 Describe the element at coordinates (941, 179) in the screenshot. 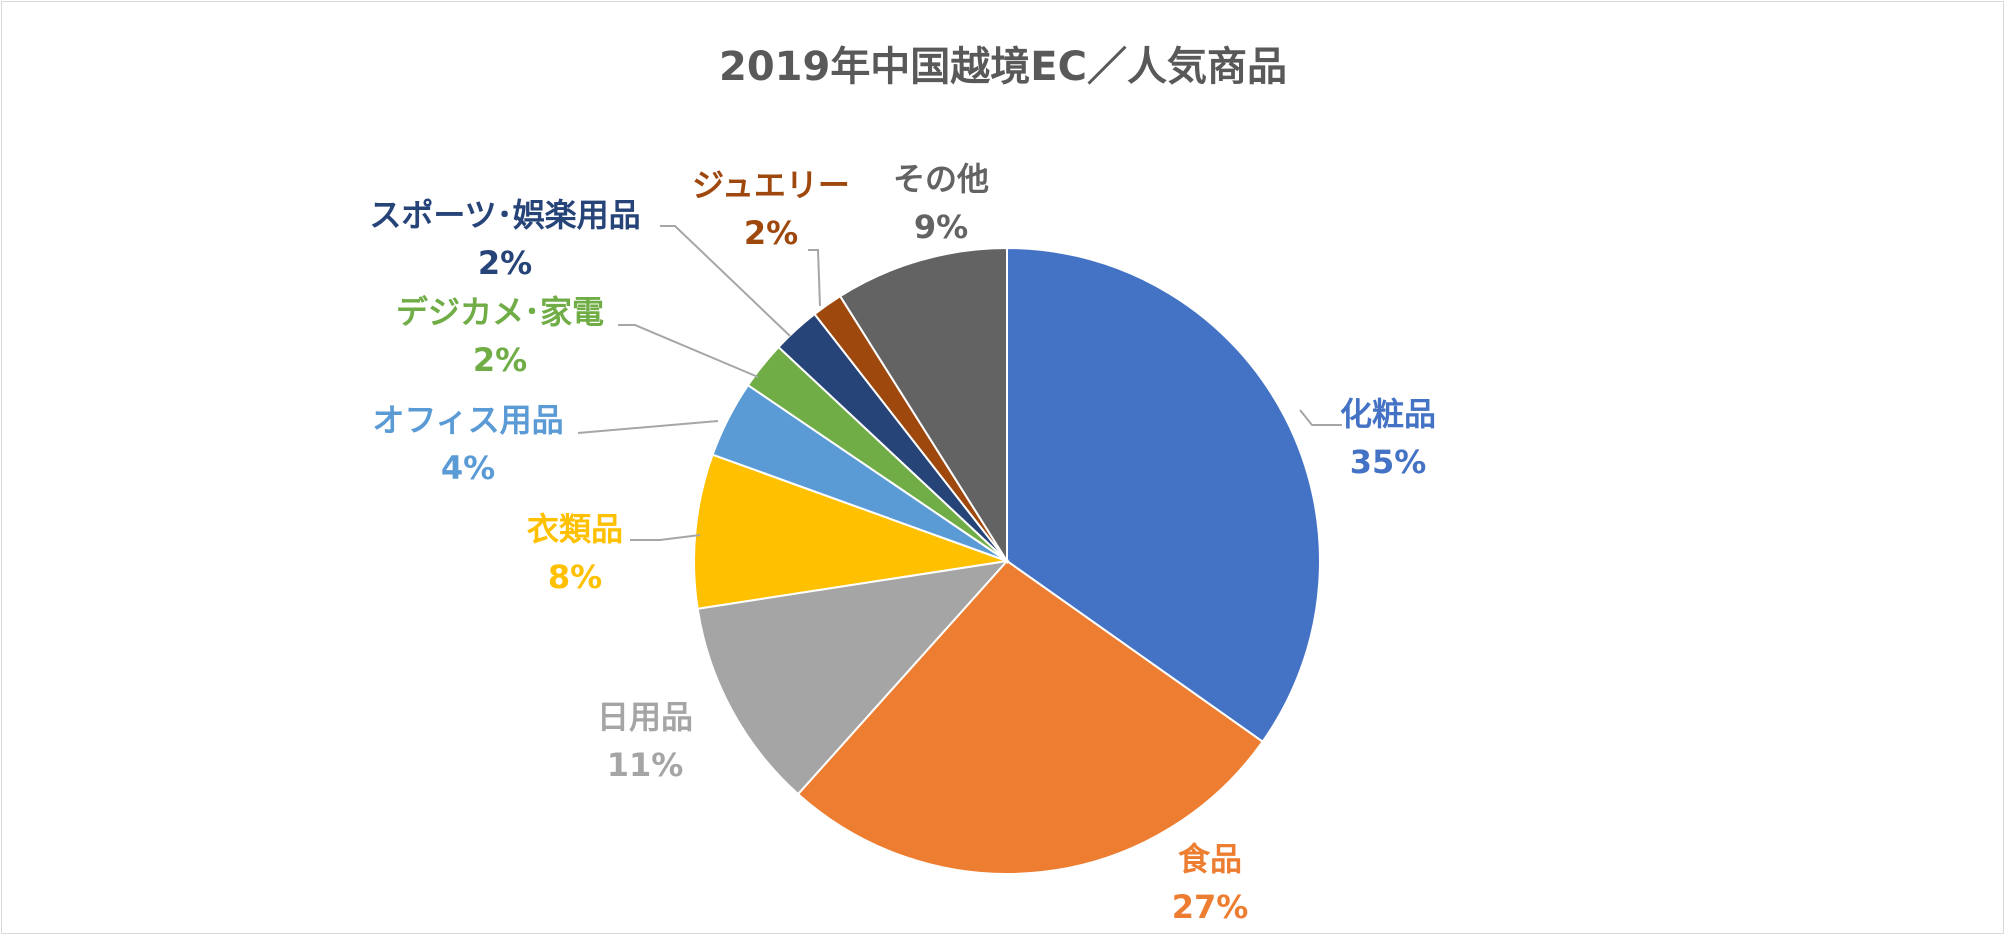

I see `slice-name-label-9: その他` at that location.